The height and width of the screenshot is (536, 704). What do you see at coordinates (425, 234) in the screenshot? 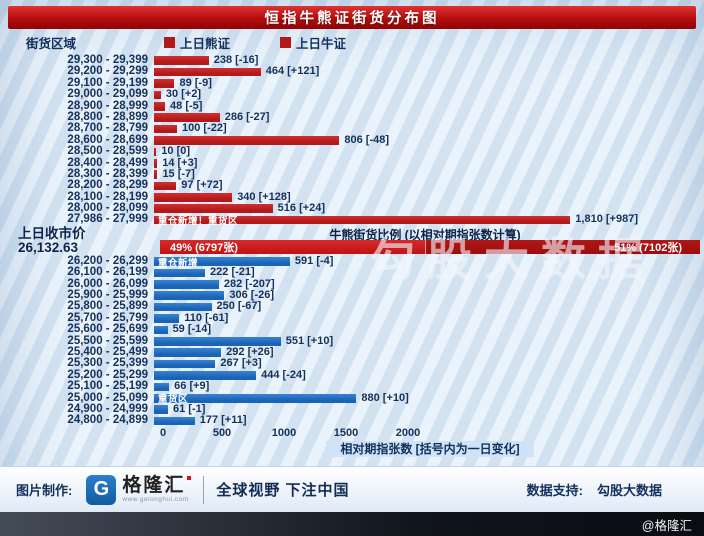
I see `ratio-title: 牛熊街货比例 (以相对期指张数计算)` at bounding box center [425, 234].